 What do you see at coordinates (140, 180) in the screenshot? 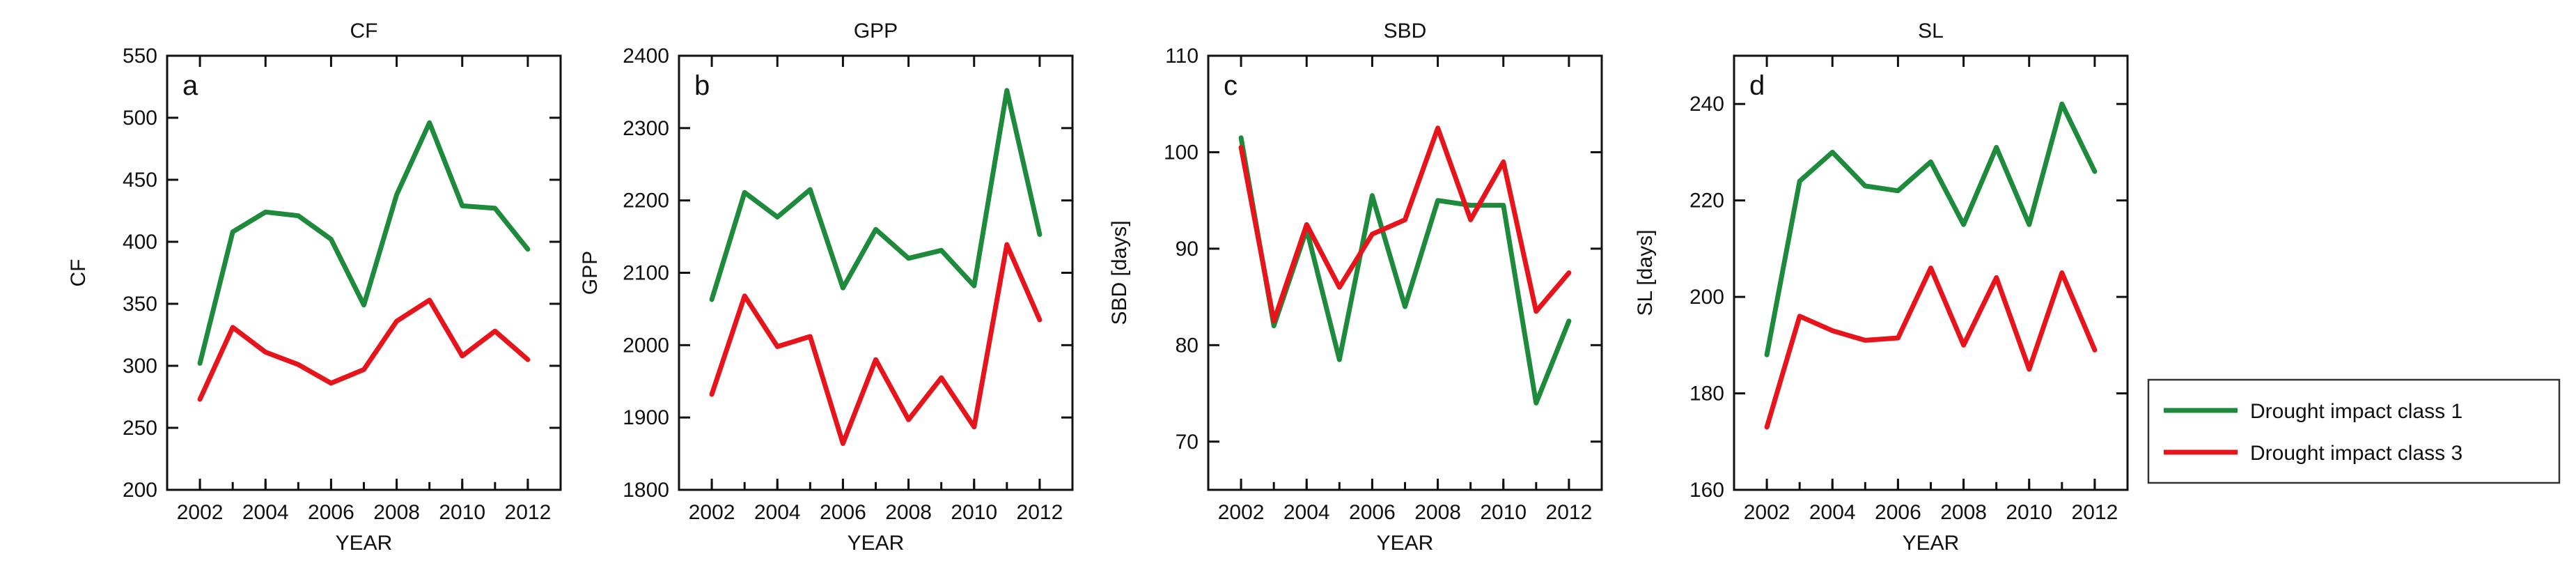
I see `y-tick-label: 450` at bounding box center [140, 180].